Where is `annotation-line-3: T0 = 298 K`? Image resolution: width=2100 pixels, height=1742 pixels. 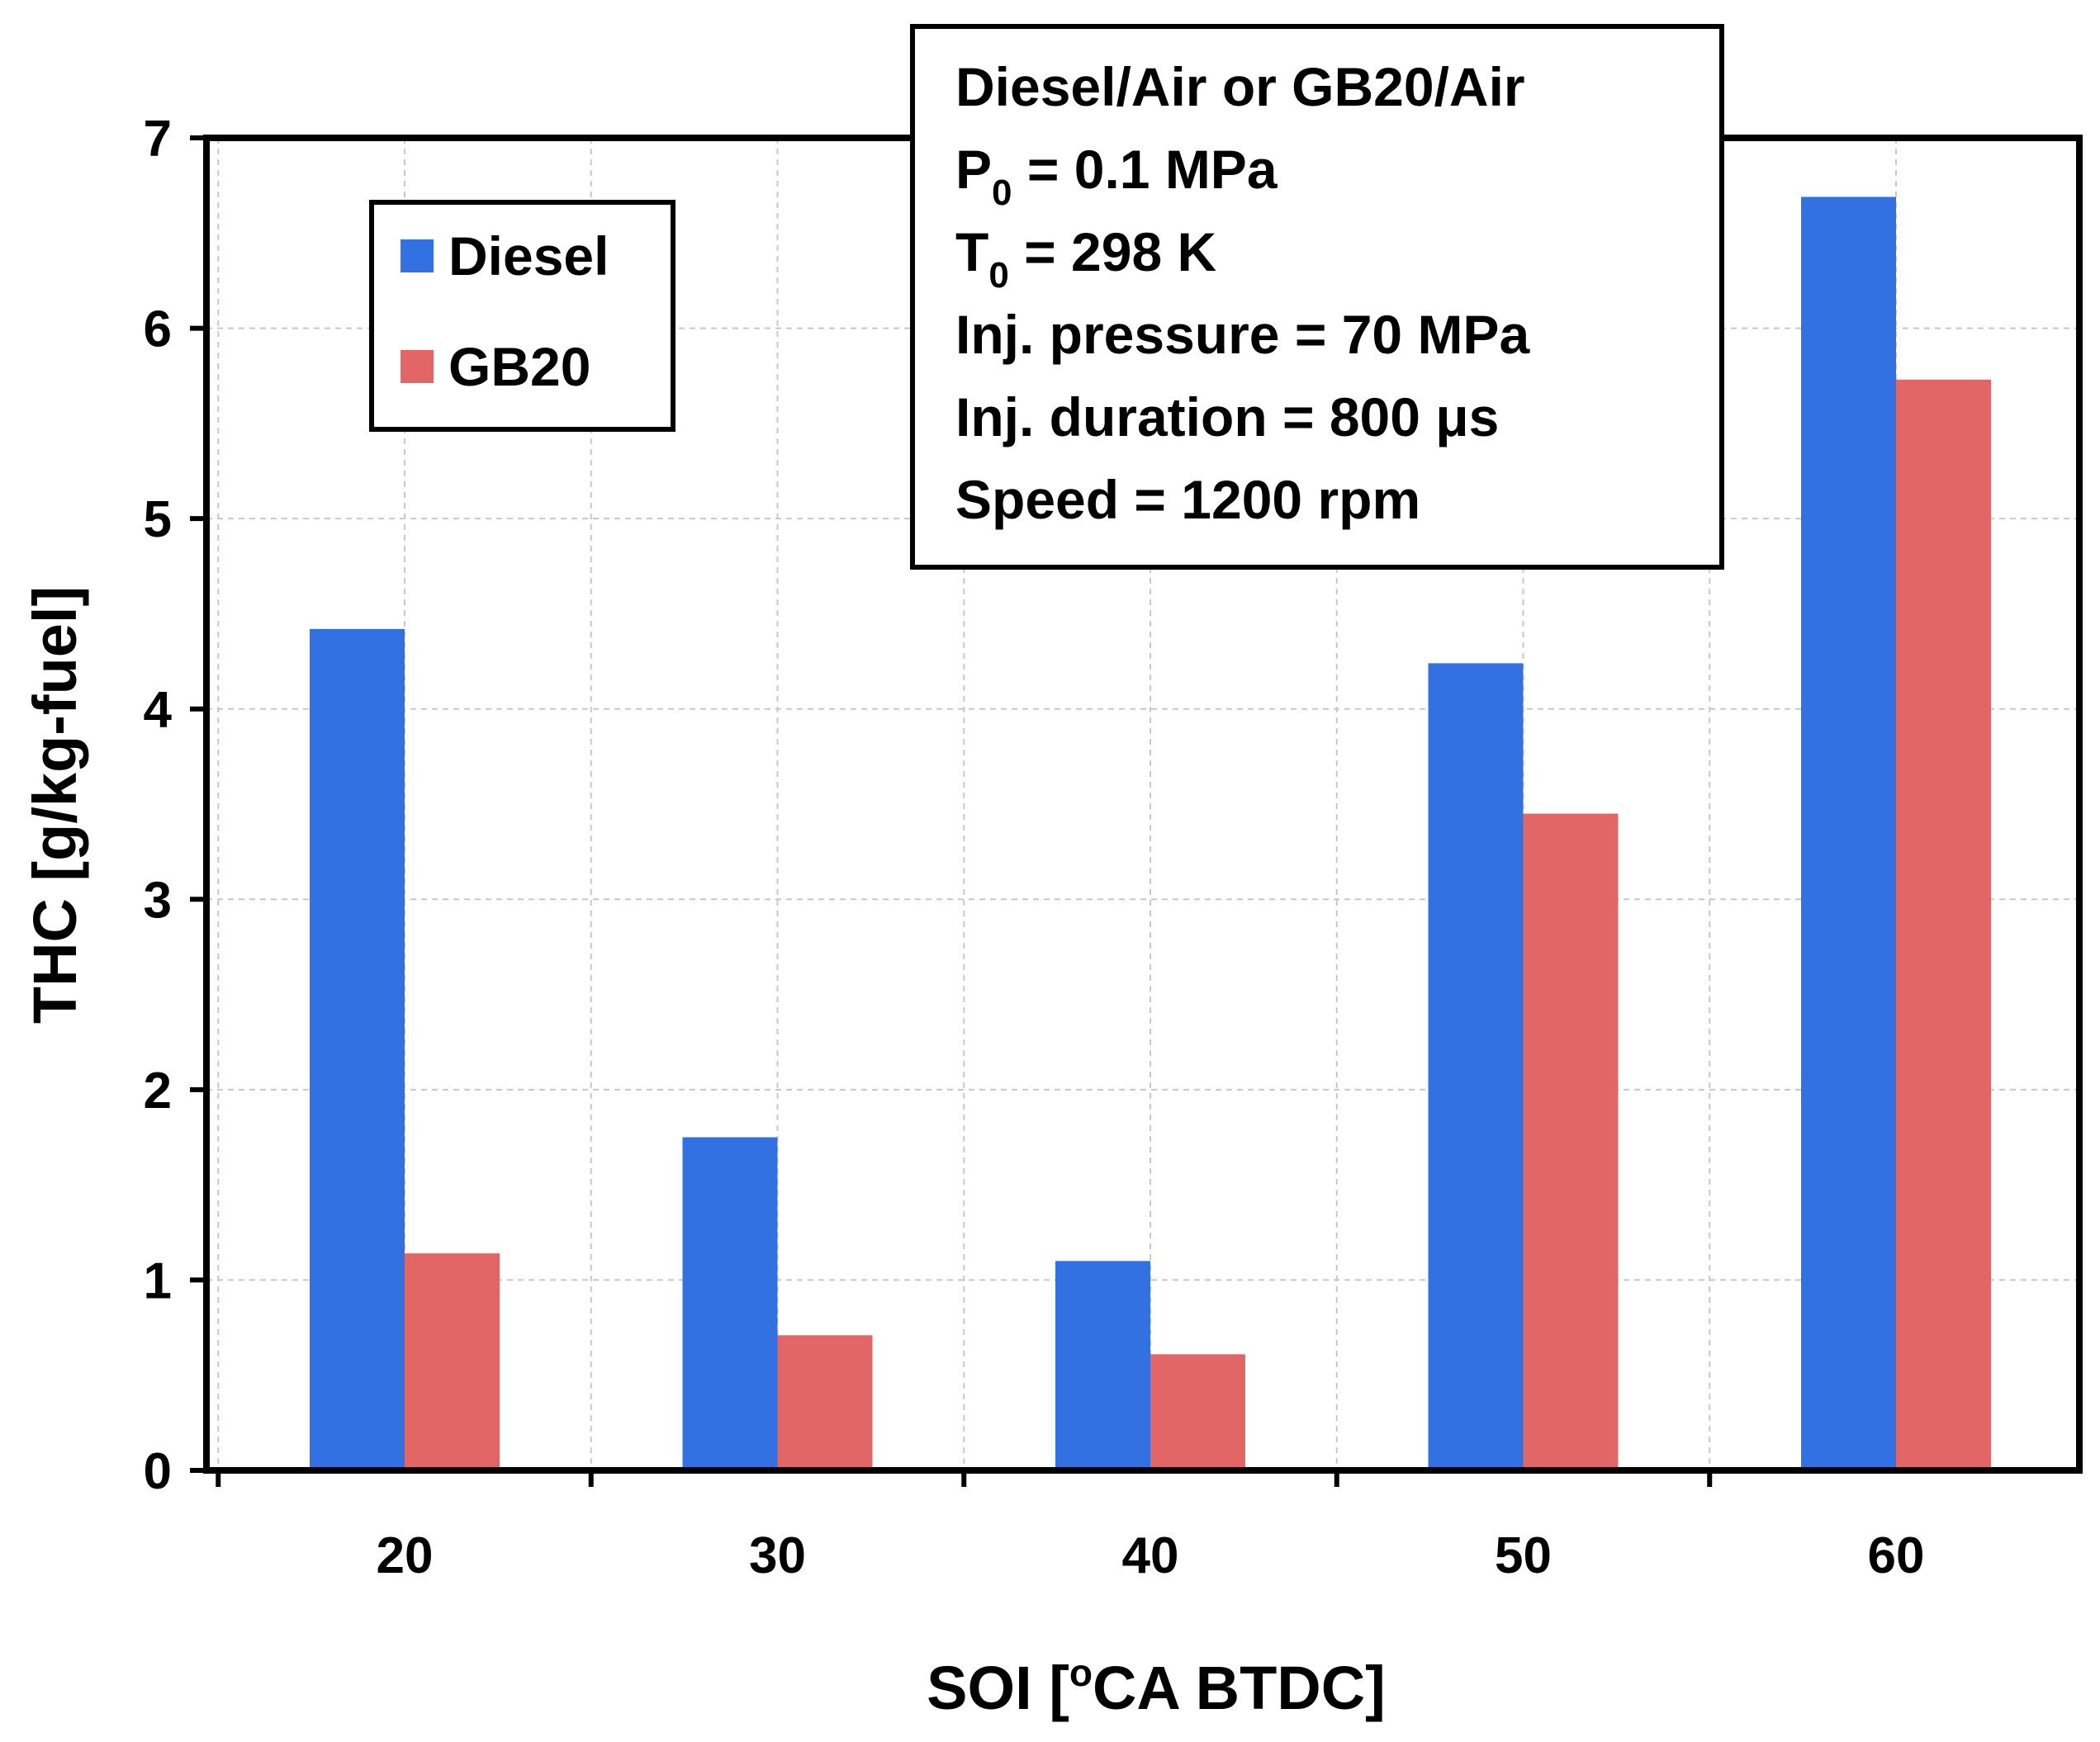 annotation-line-3: T0 = 298 K is located at coordinates (1085, 258).